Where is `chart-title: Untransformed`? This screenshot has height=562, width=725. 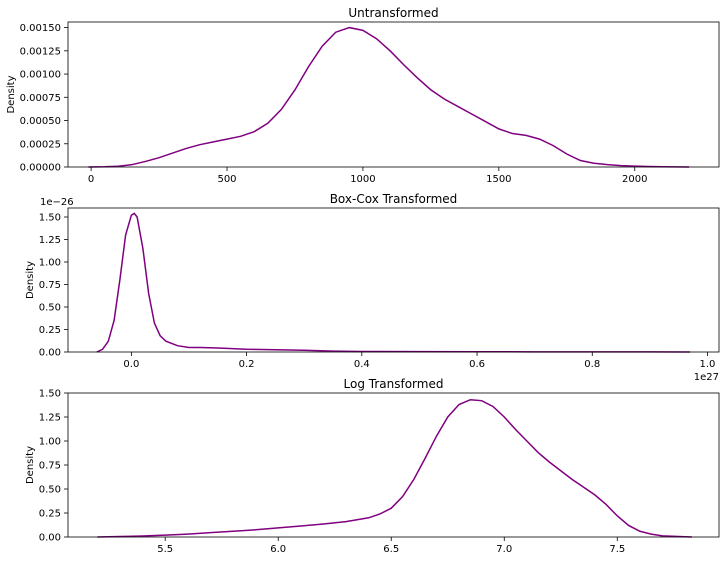
chart-title: Untransformed is located at coordinates (393, 13).